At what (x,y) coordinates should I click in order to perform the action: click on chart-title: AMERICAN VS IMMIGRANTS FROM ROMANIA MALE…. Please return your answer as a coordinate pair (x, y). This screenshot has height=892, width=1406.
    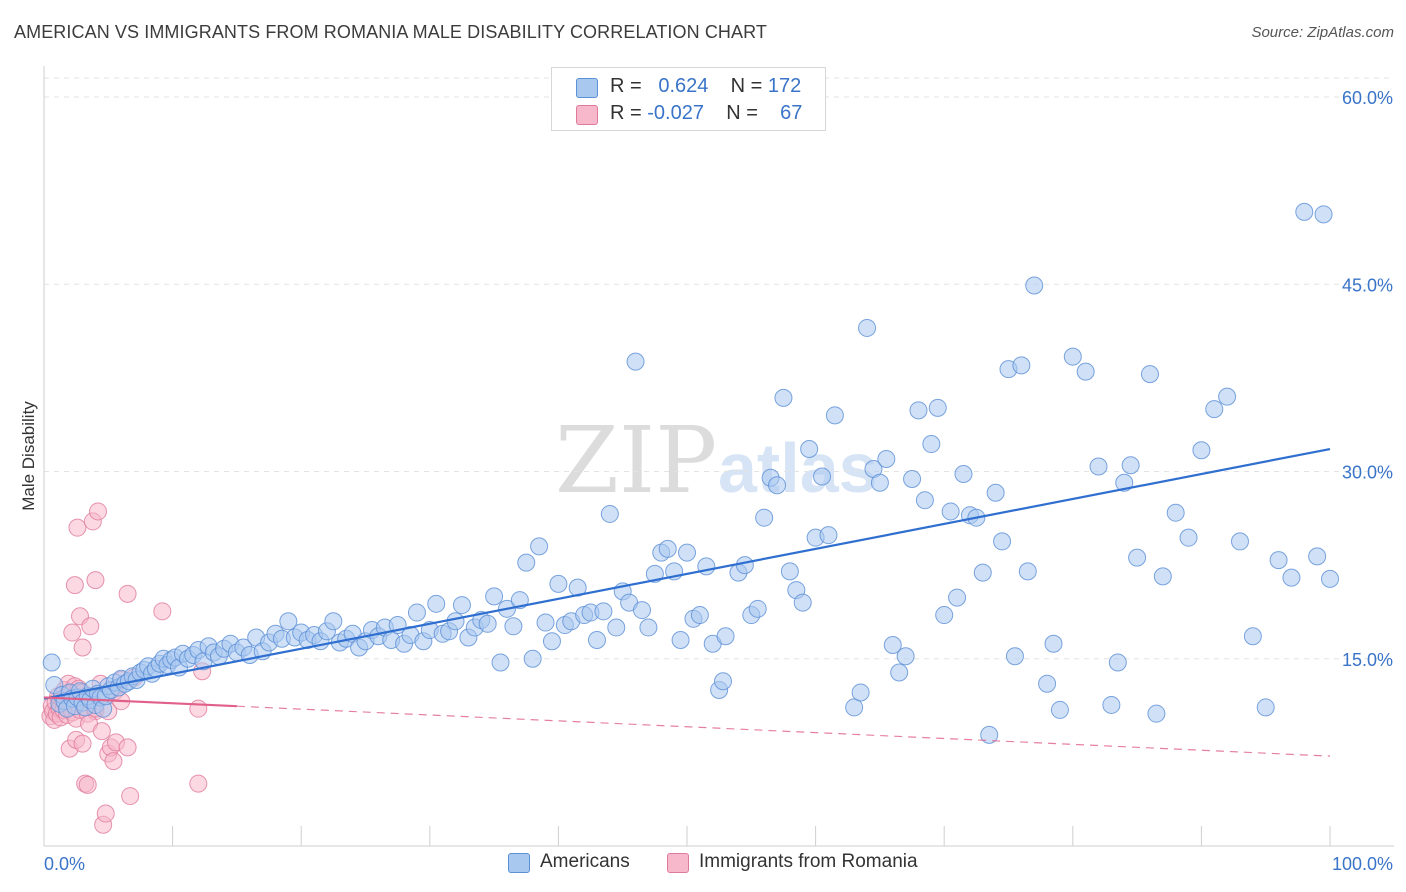
    Looking at the image, I should click on (391, 32).